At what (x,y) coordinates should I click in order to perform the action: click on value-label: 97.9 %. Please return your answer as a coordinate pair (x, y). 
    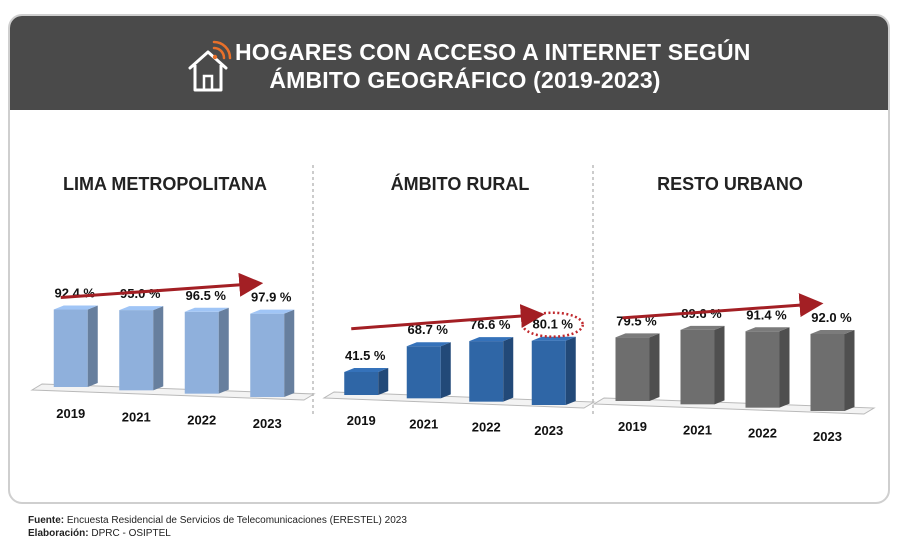
    Looking at the image, I should click on (271, 297).